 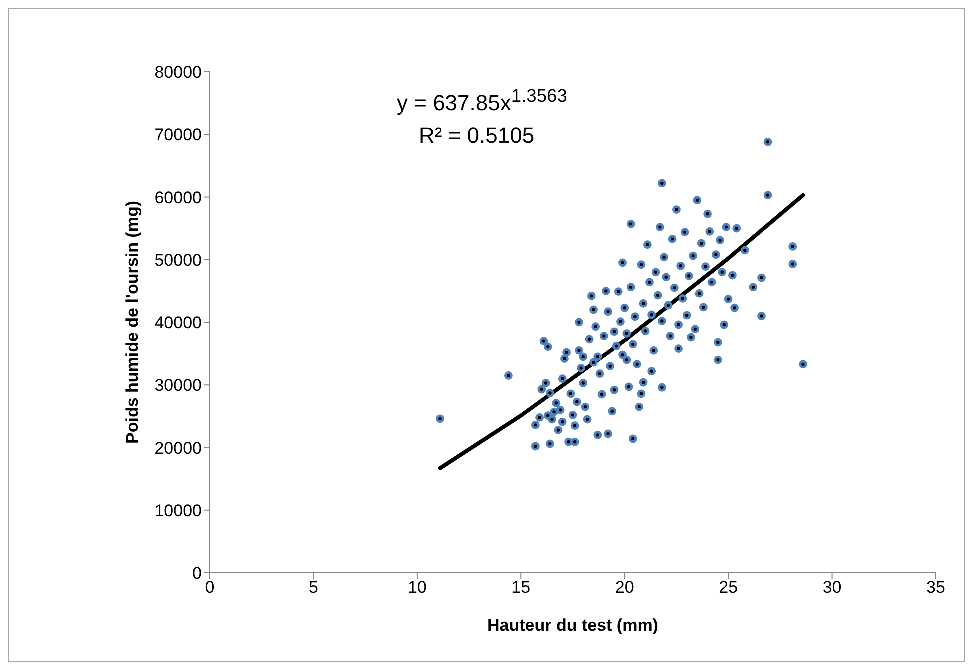 I want to click on x-tick-label: 25, so click(x=728, y=588).